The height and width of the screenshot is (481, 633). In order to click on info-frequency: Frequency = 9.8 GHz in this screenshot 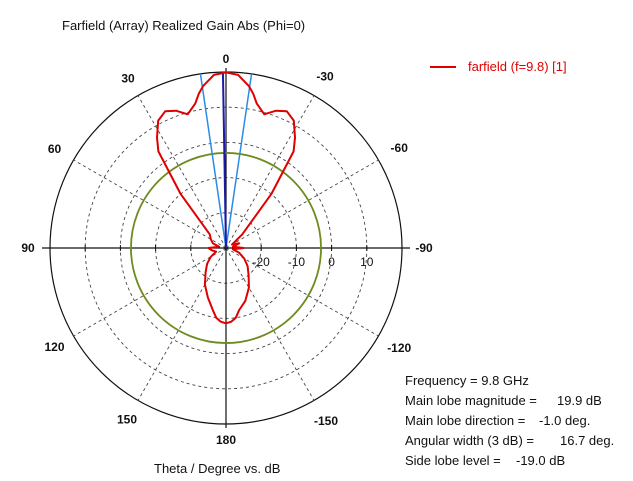, I will do `click(471, 381)`.